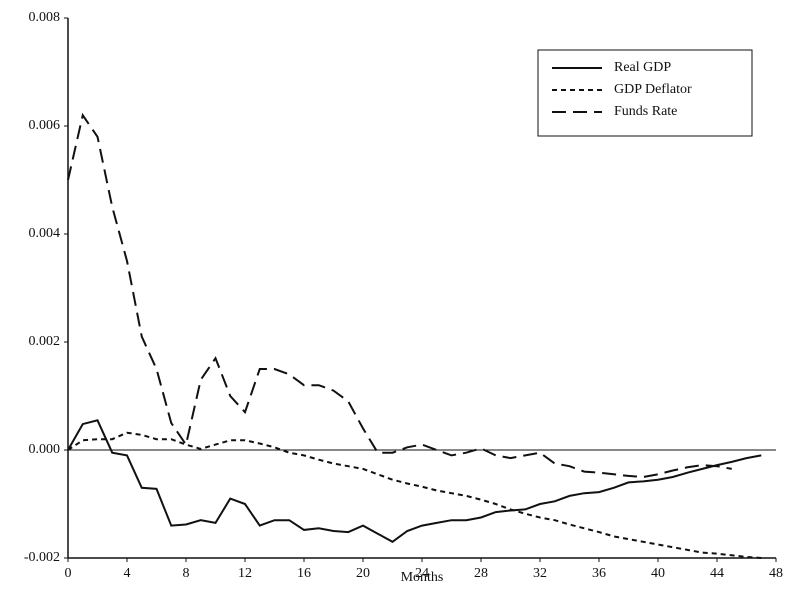 The height and width of the screenshot is (594, 794). I want to click on legend-label: Real GDP, so click(642, 67).